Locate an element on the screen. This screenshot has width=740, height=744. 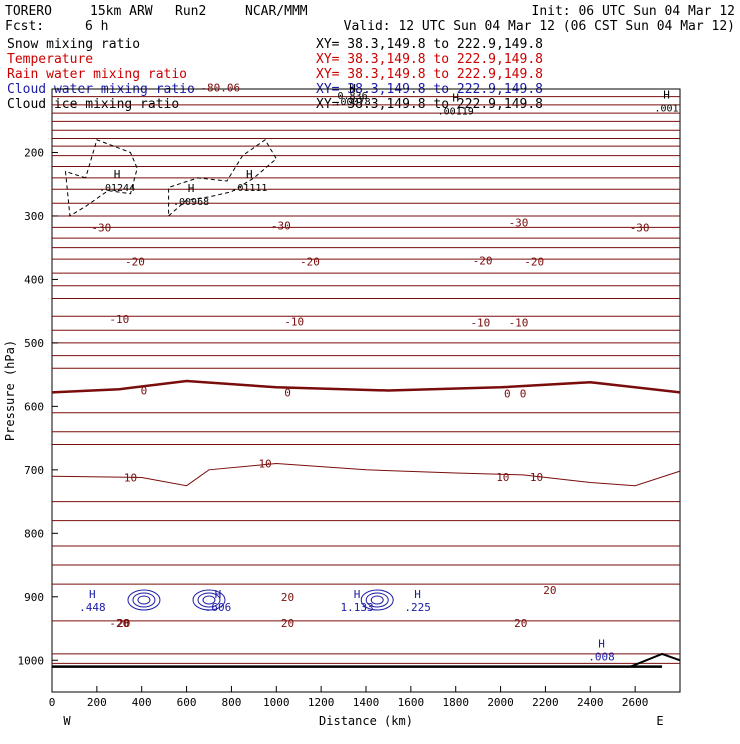
y-tick-label: 1000 is located at coordinates (31, 660).